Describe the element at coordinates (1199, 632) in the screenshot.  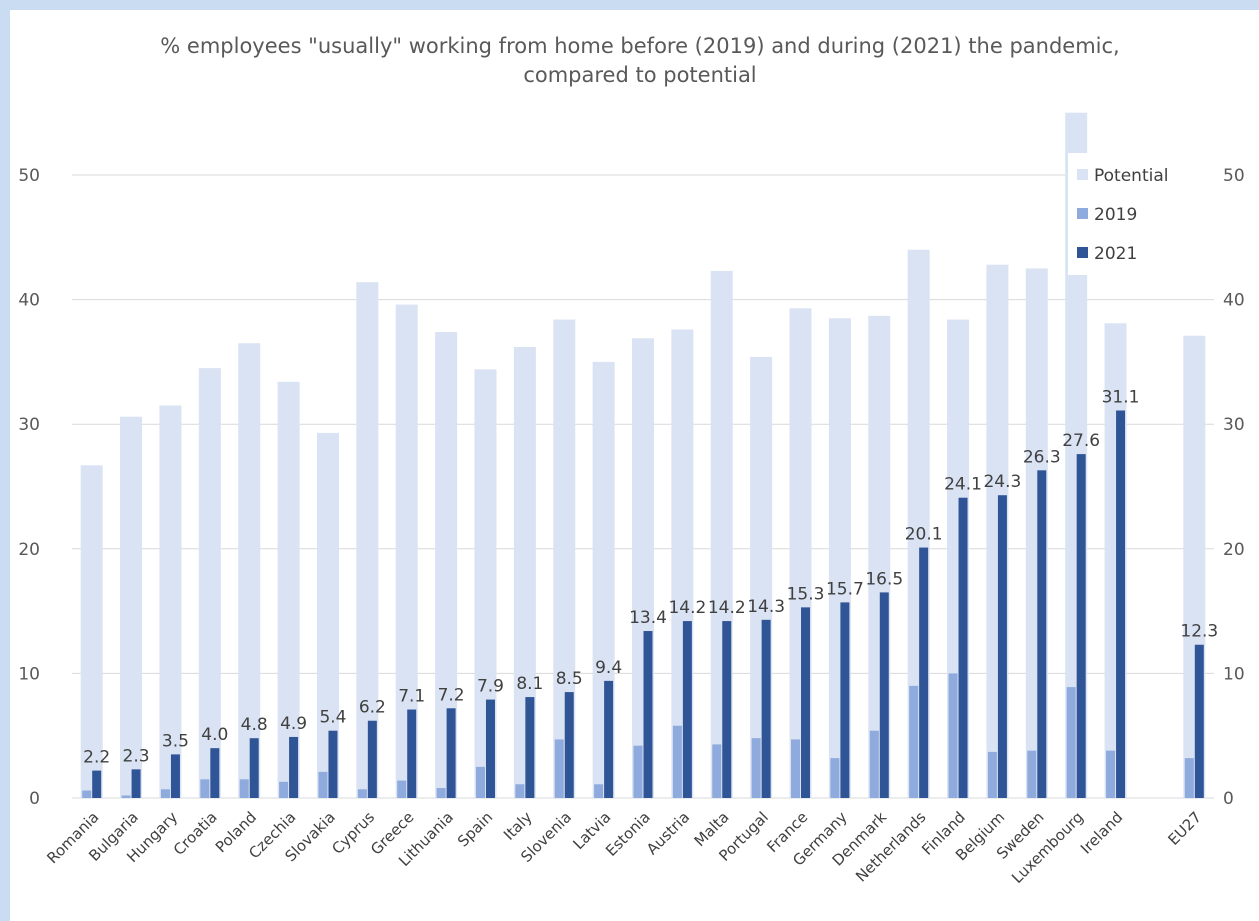
I see `data-label-2021: 12.3` at that location.